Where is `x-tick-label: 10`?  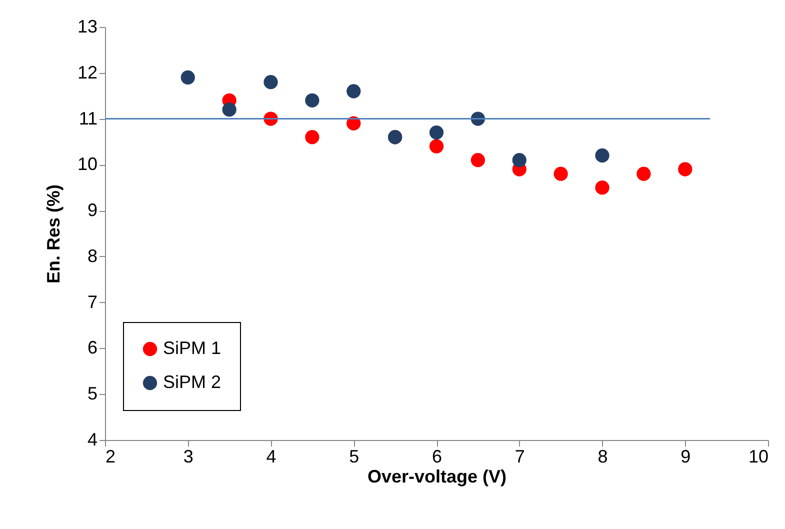 x-tick-label: 10 is located at coordinates (758, 456).